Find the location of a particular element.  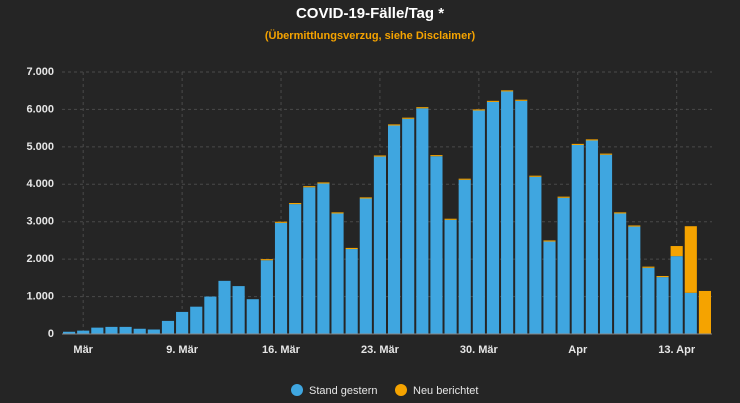

y-tick-label: 5.000 is located at coordinates (40, 147).